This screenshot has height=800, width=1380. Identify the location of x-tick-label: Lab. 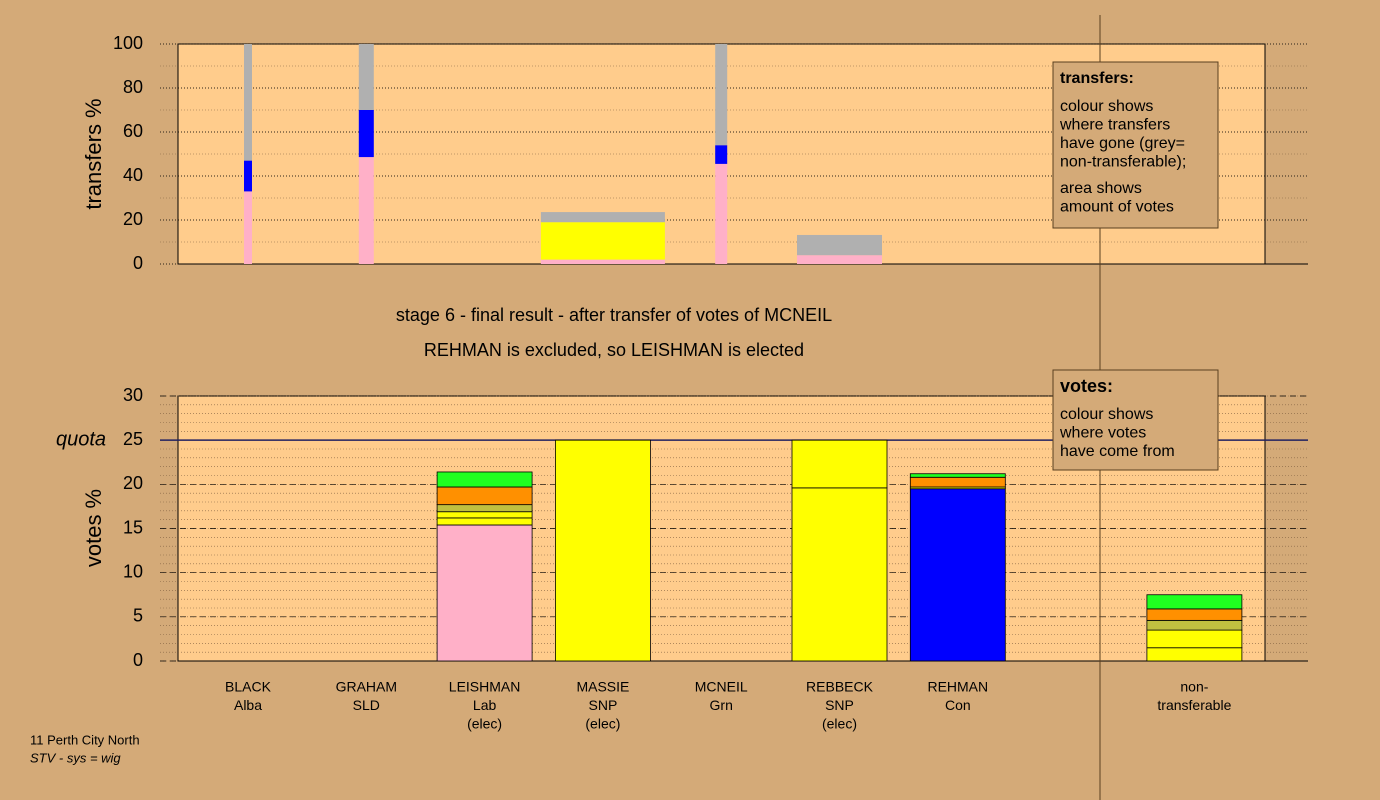
(485, 705).